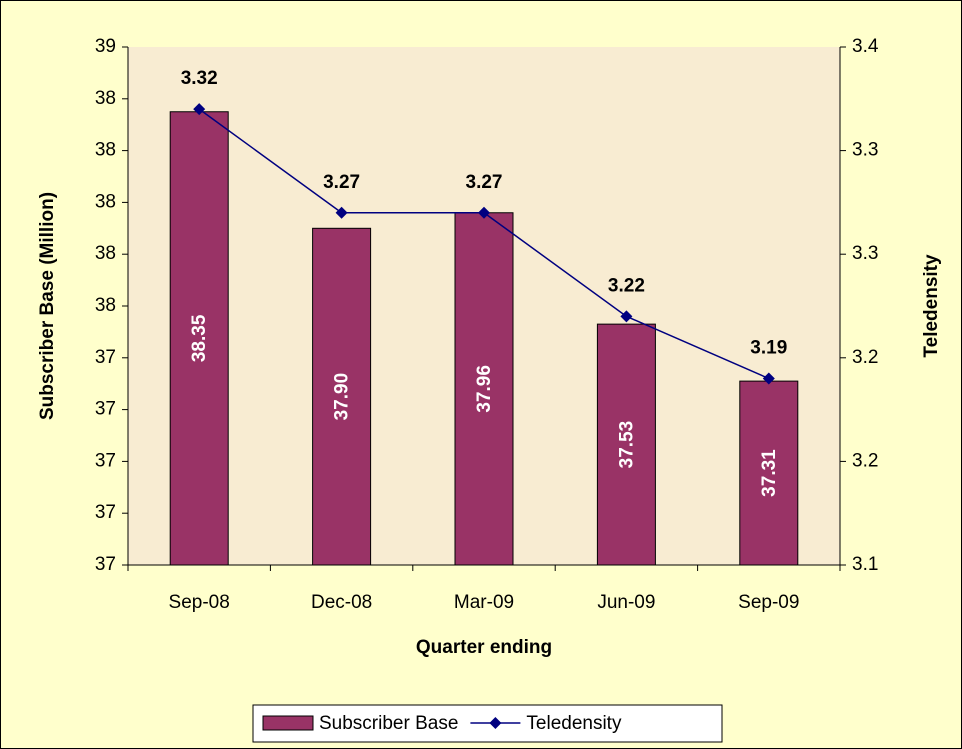 The image size is (962, 749). Describe the element at coordinates (865, 46) in the screenshot. I see `y2-tick-label: 3.4` at that location.